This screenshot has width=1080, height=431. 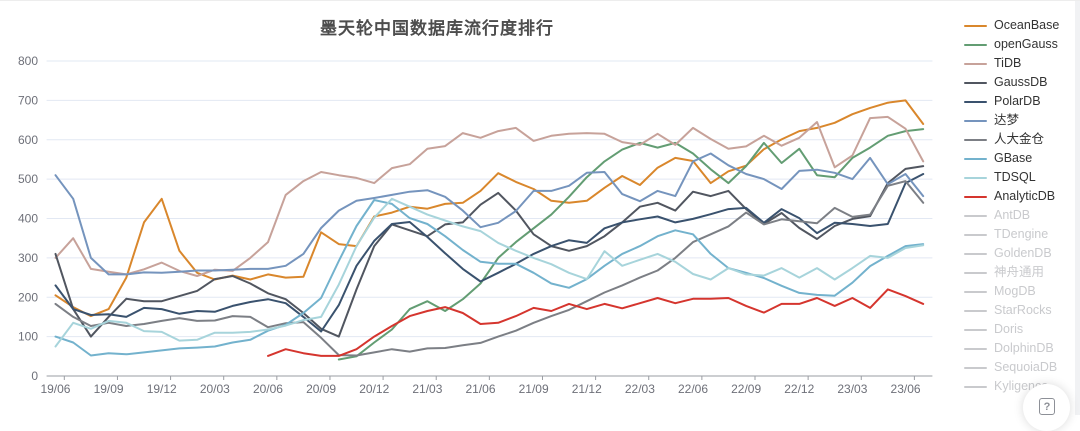 I want to click on legend-item-OceanBase: OceanBase, so click(x=1020, y=25).